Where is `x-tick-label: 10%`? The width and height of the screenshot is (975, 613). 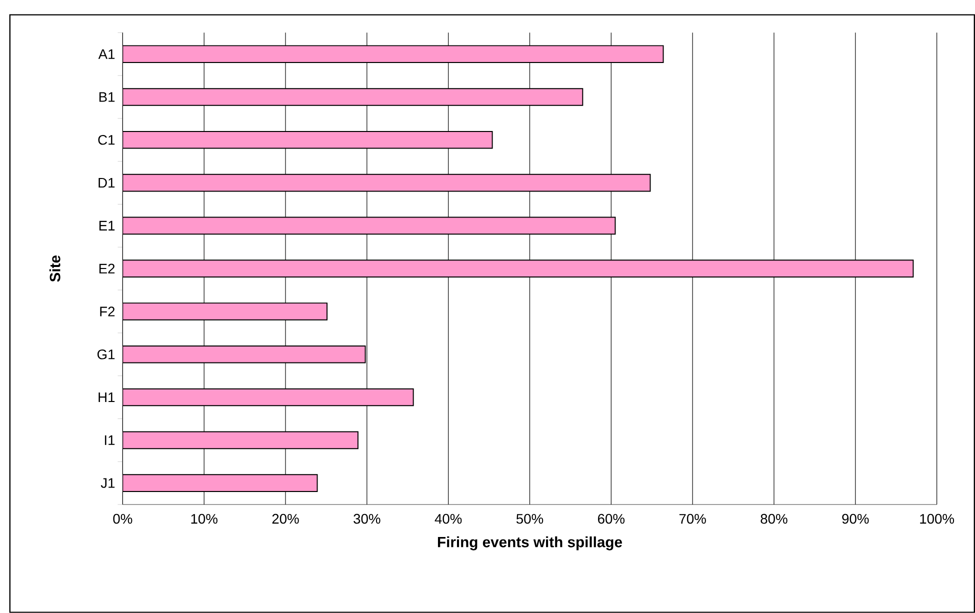 x-tick-label: 10% is located at coordinates (204, 519).